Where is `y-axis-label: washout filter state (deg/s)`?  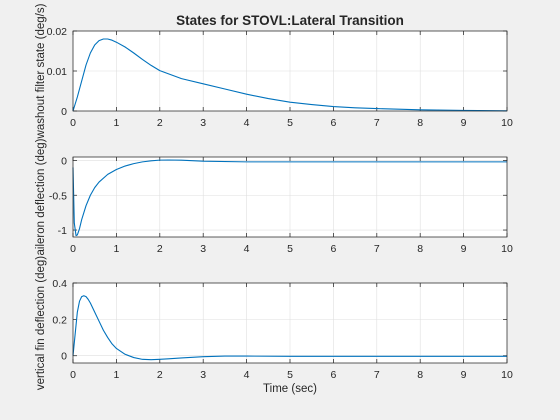
y-axis-label: washout filter state (deg/s) is located at coordinates (41, 71).